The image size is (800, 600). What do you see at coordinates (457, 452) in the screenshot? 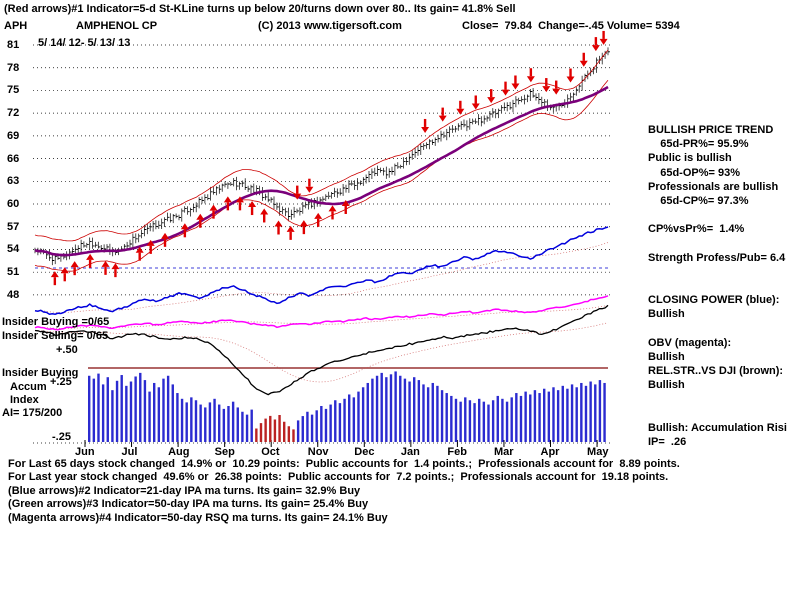
I see `month-label: Feb` at bounding box center [457, 452].